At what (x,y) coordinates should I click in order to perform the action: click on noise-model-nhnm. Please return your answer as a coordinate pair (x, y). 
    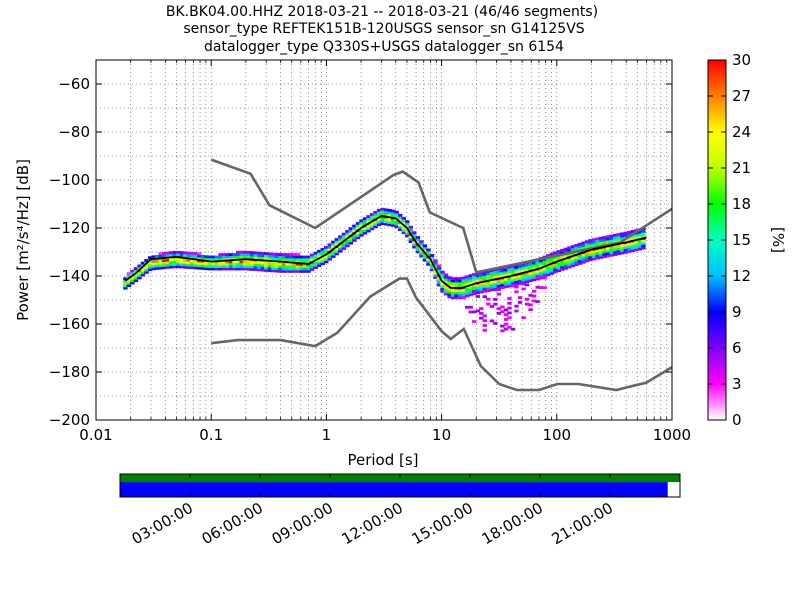
    Looking at the image, I should click on (441, 216).